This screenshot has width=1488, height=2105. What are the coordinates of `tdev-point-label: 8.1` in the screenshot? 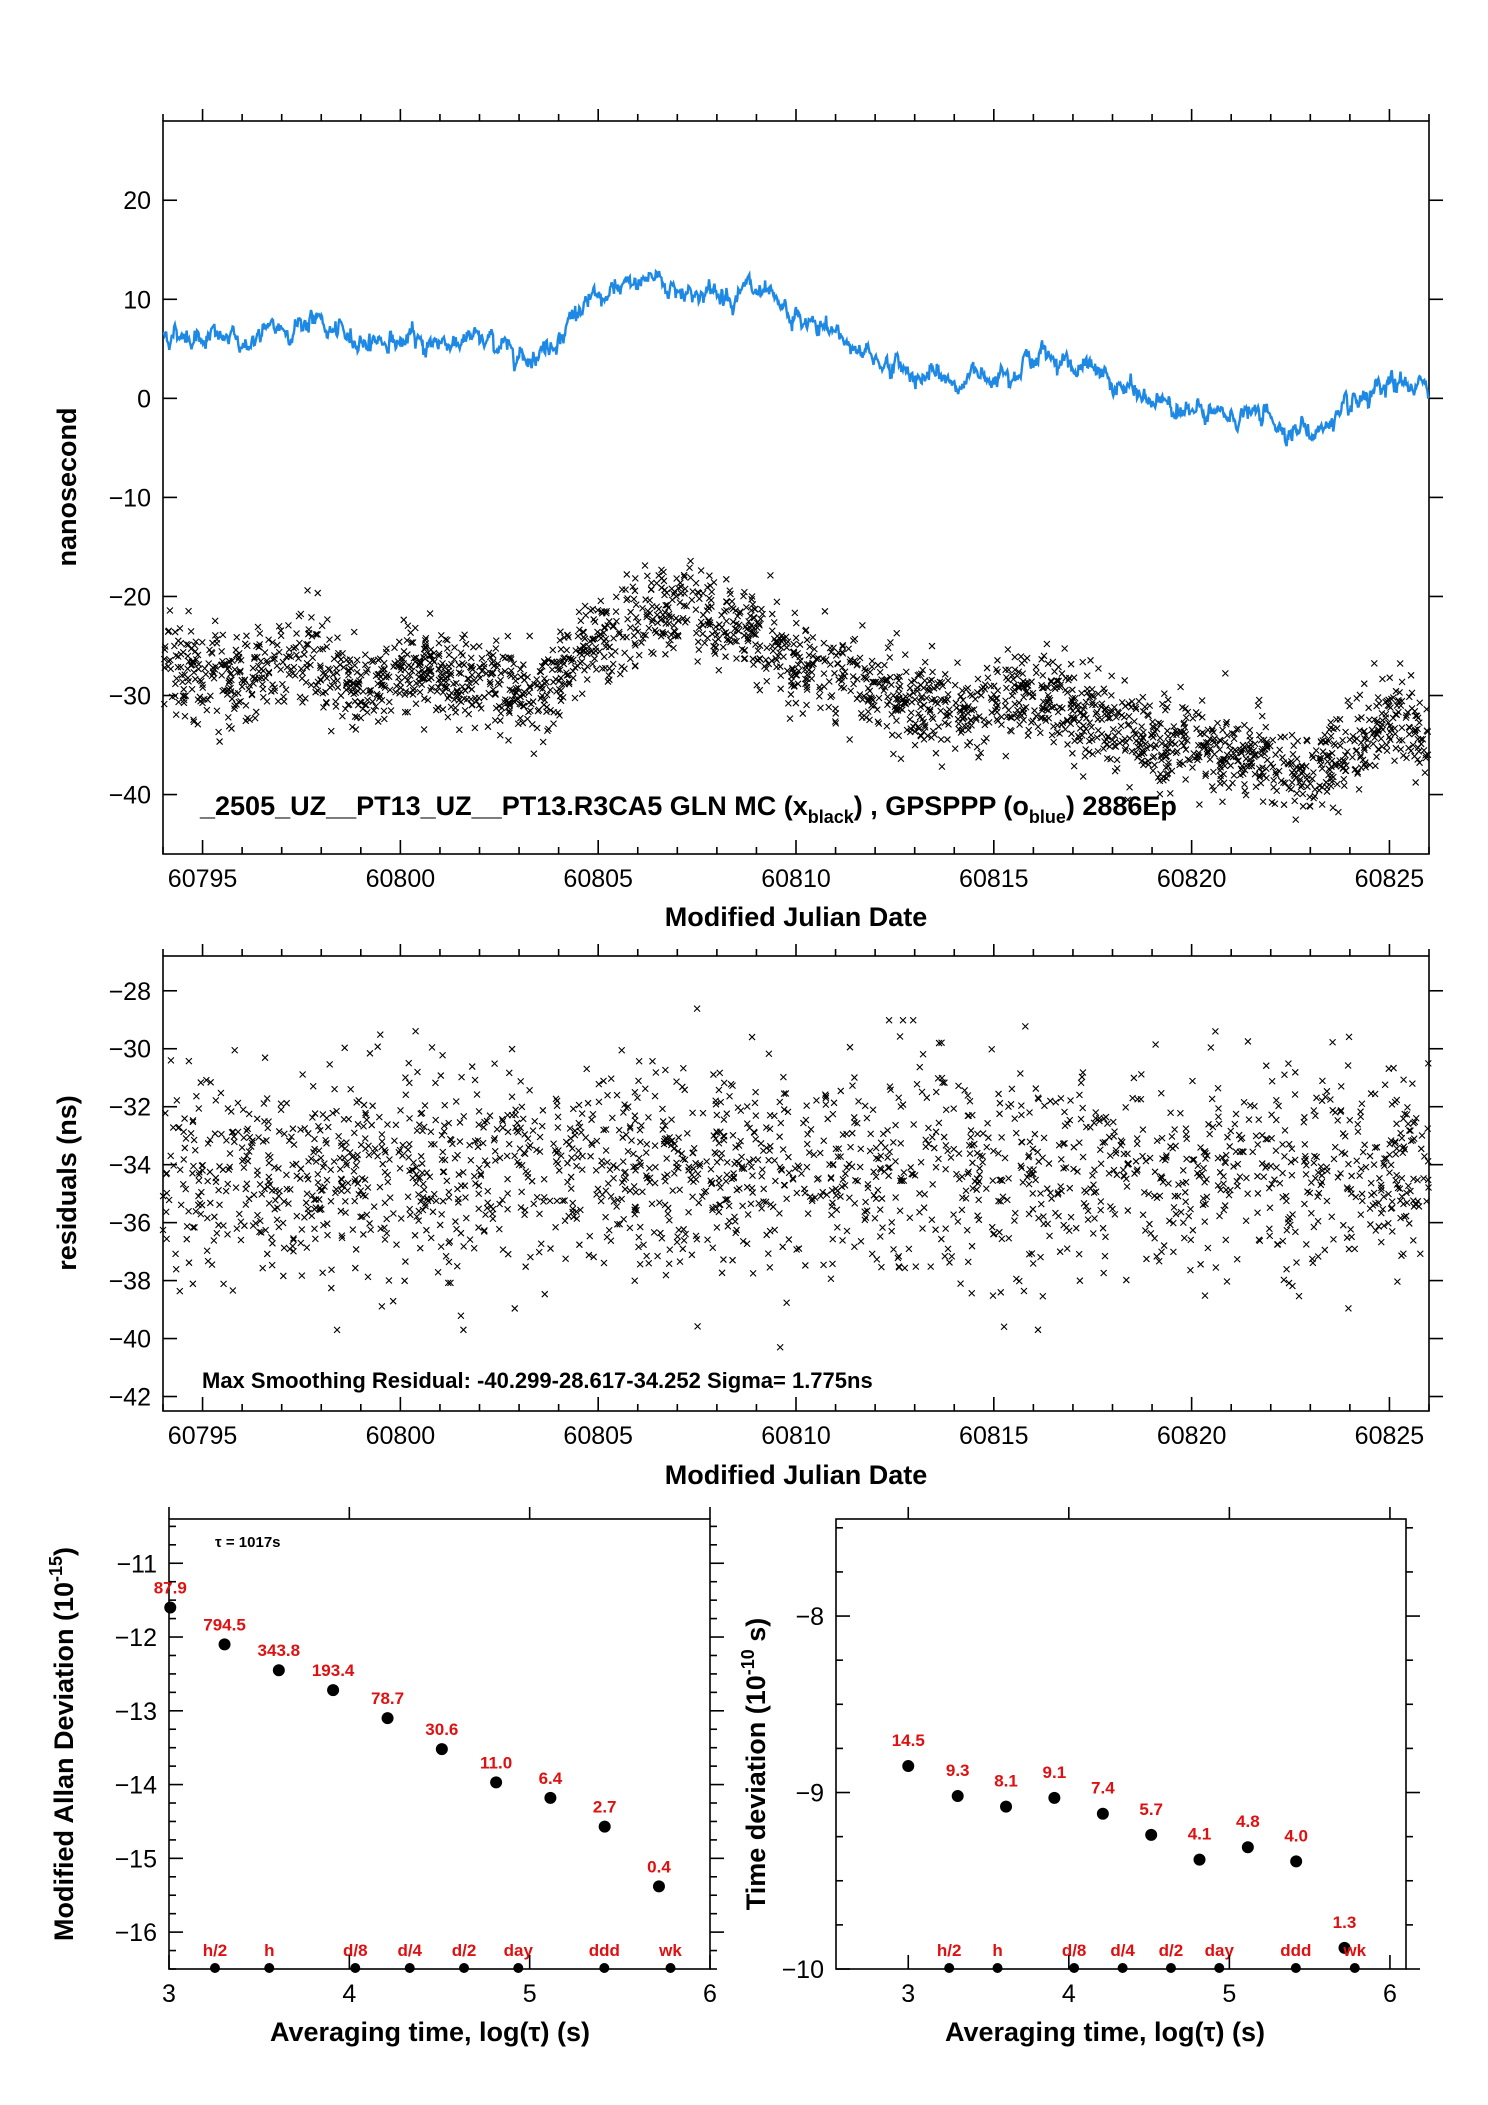 It's located at (1006, 1781).